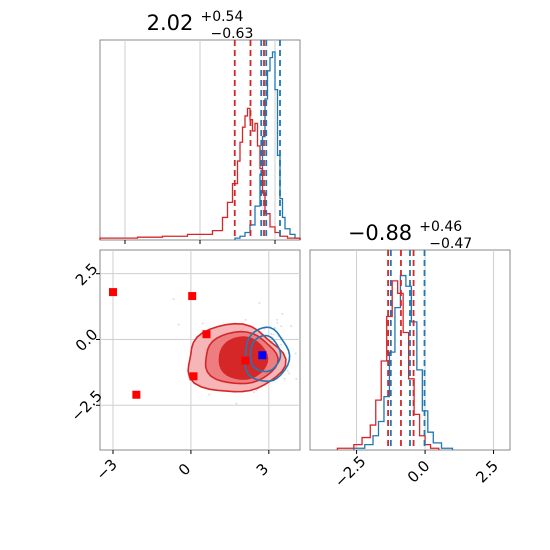 This screenshot has width=550, height=550. Describe the element at coordinates (106, 469) in the screenshot. I see `x-tick-label: −3` at that location.